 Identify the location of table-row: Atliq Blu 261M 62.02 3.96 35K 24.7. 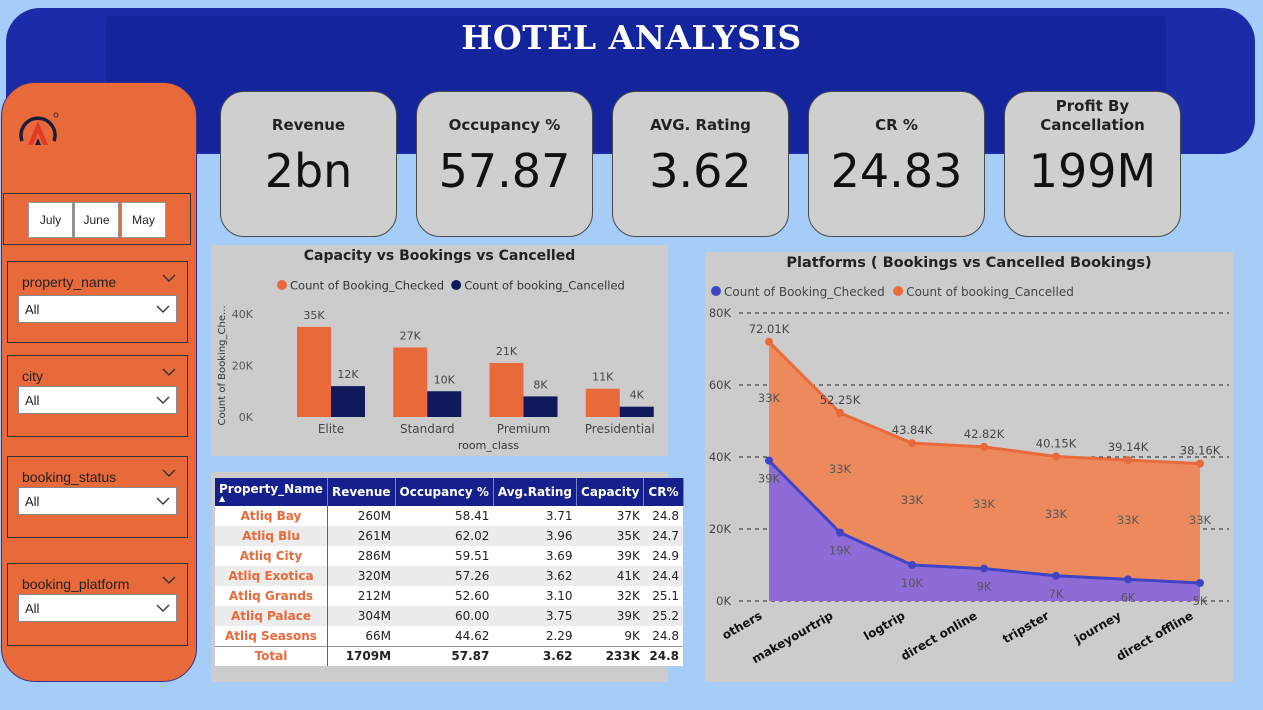
(449, 536).